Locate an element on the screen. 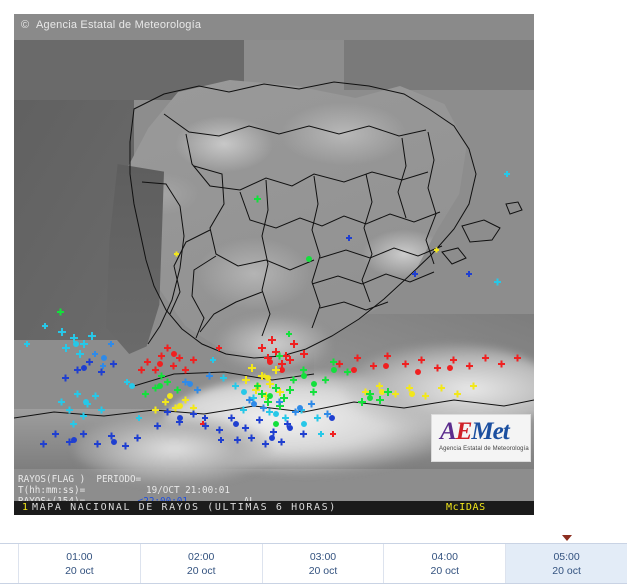  aemet-letters-met: Met is located at coordinates (490, 431).